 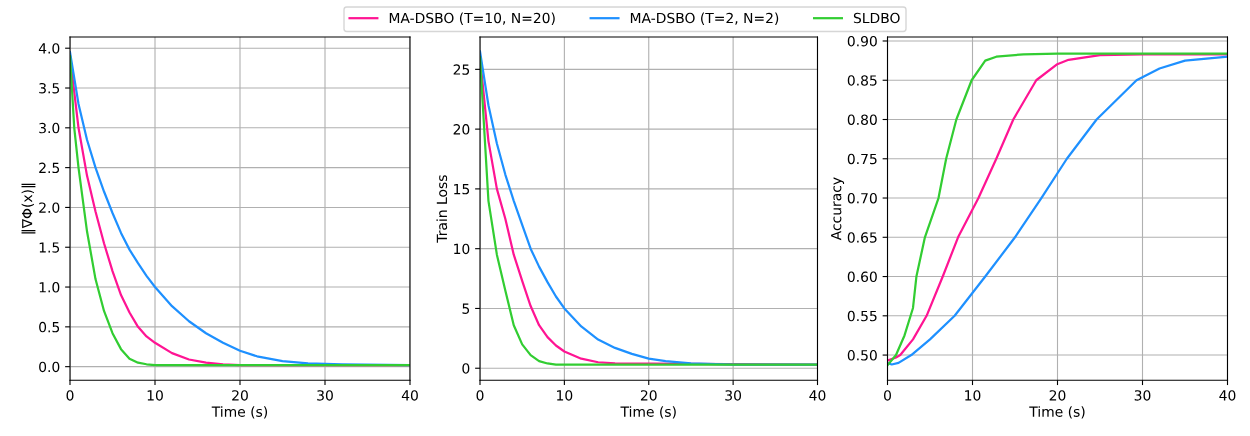 What do you see at coordinates (461, 69) in the screenshot?
I see `y-tick-label: 25` at bounding box center [461, 69].